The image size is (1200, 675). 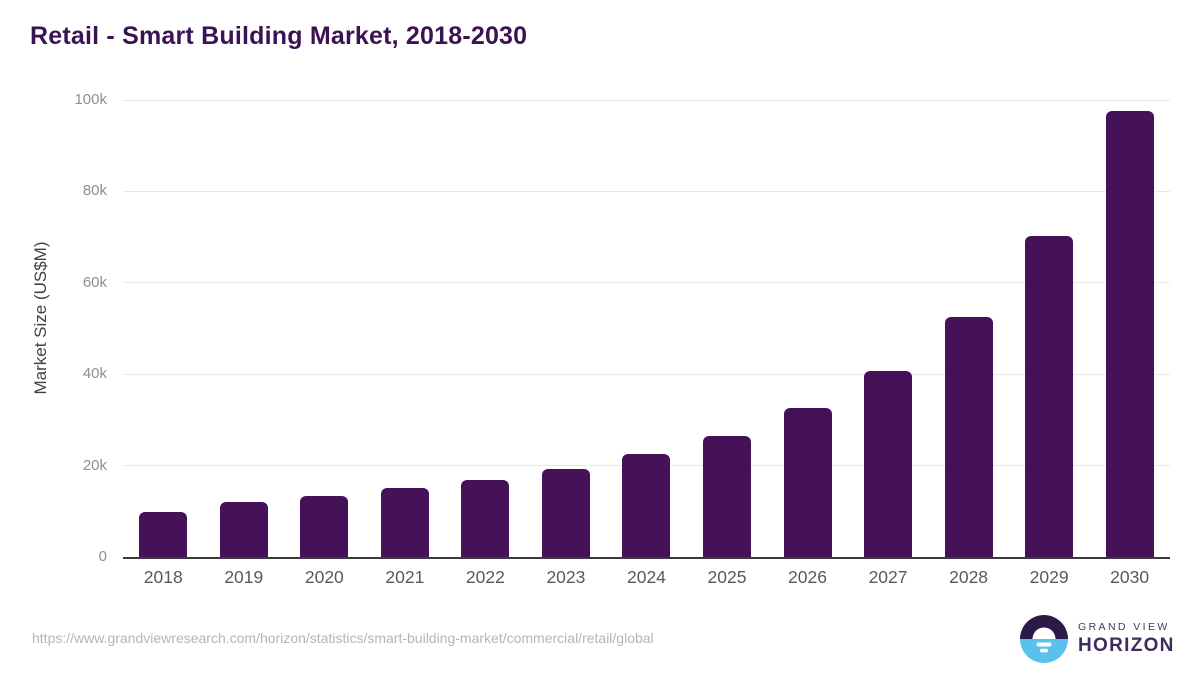 I want to click on y-axis-tick-labels: 0 20k 40k 60k 80k 100k, so click(x=53, y=328).